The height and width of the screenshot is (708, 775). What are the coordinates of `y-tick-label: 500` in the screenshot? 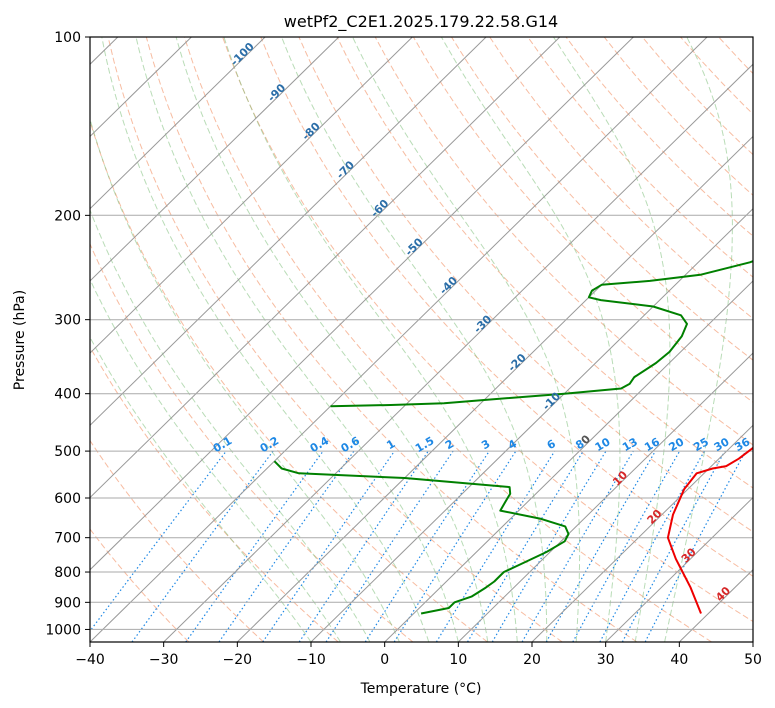 It's located at (67, 452).